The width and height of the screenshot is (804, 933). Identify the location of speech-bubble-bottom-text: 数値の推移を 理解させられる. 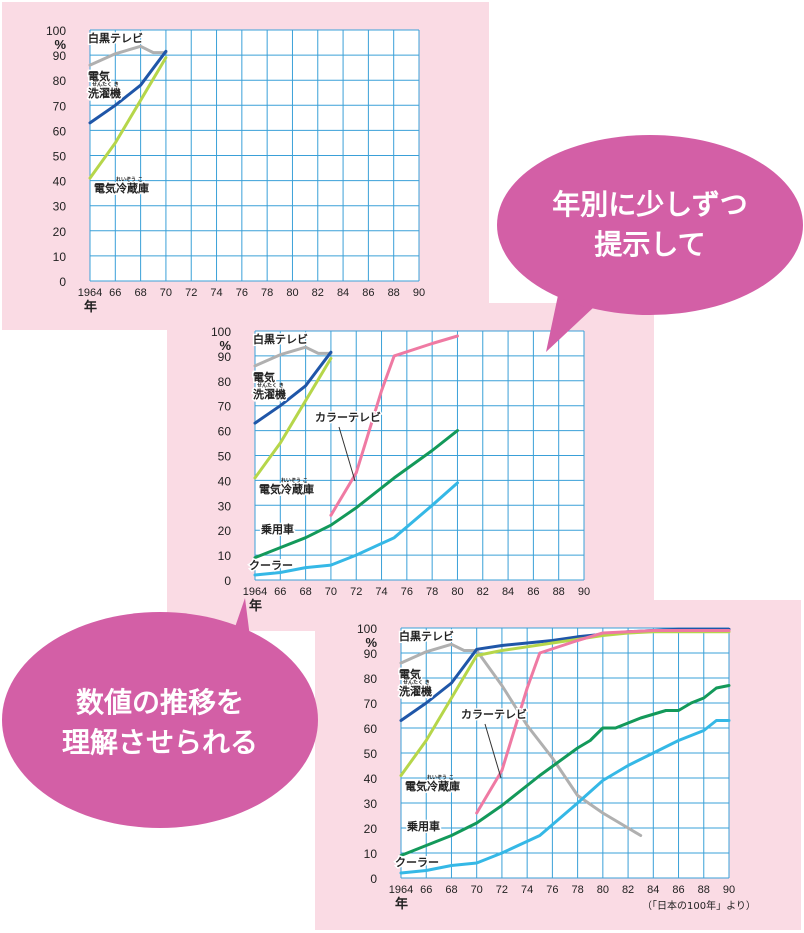
(160, 723).